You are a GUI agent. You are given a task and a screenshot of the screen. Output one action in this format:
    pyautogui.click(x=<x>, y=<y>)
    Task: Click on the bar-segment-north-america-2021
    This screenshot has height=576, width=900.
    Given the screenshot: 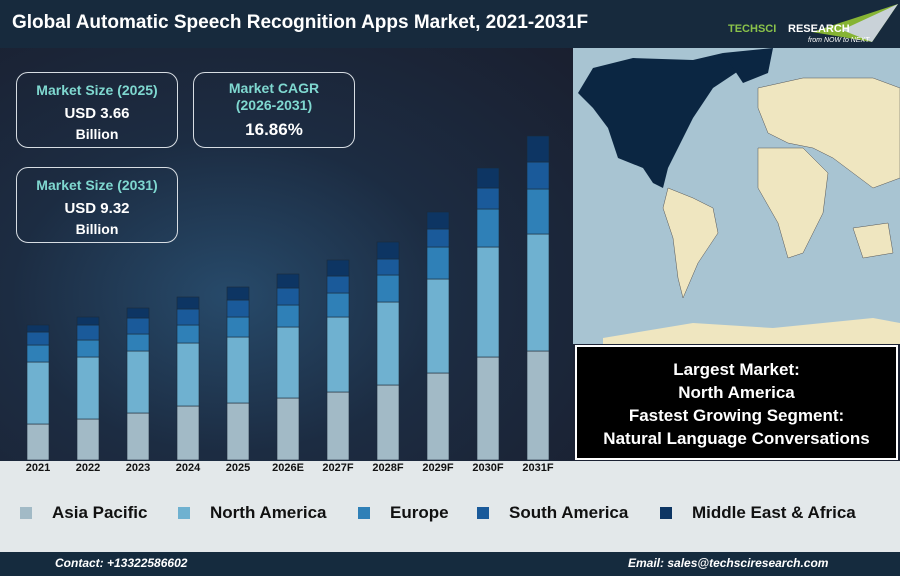 What is the action you would take?
    pyautogui.click(x=38, y=393)
    